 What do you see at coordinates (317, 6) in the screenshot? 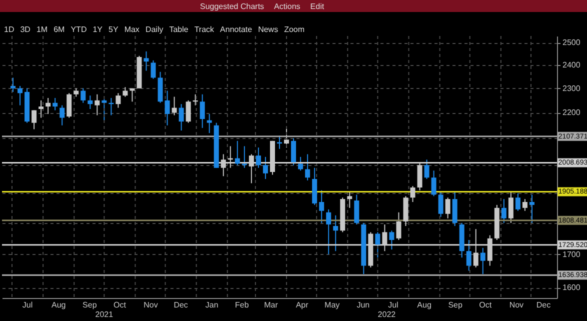
I see `text: Edit` at bounding box center [317, 6].